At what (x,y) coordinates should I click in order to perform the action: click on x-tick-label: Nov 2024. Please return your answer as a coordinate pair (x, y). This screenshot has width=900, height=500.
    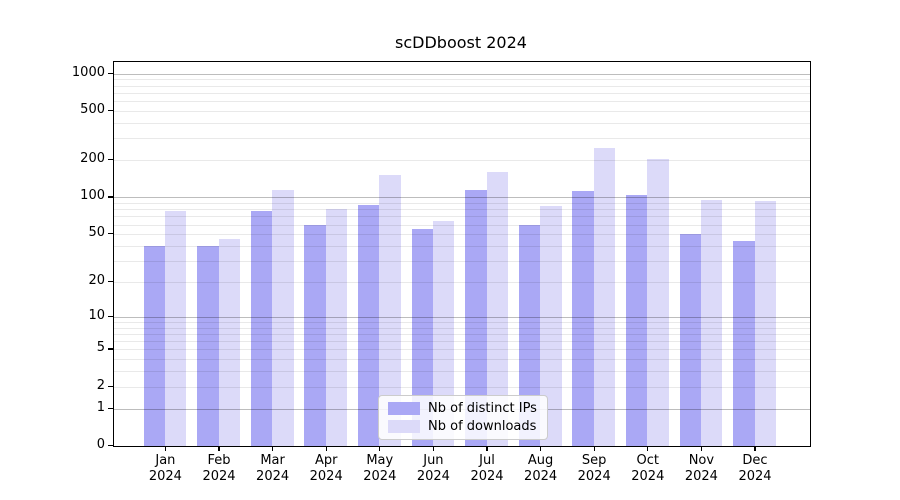
    Looking at the image, I should click on (701, 468).